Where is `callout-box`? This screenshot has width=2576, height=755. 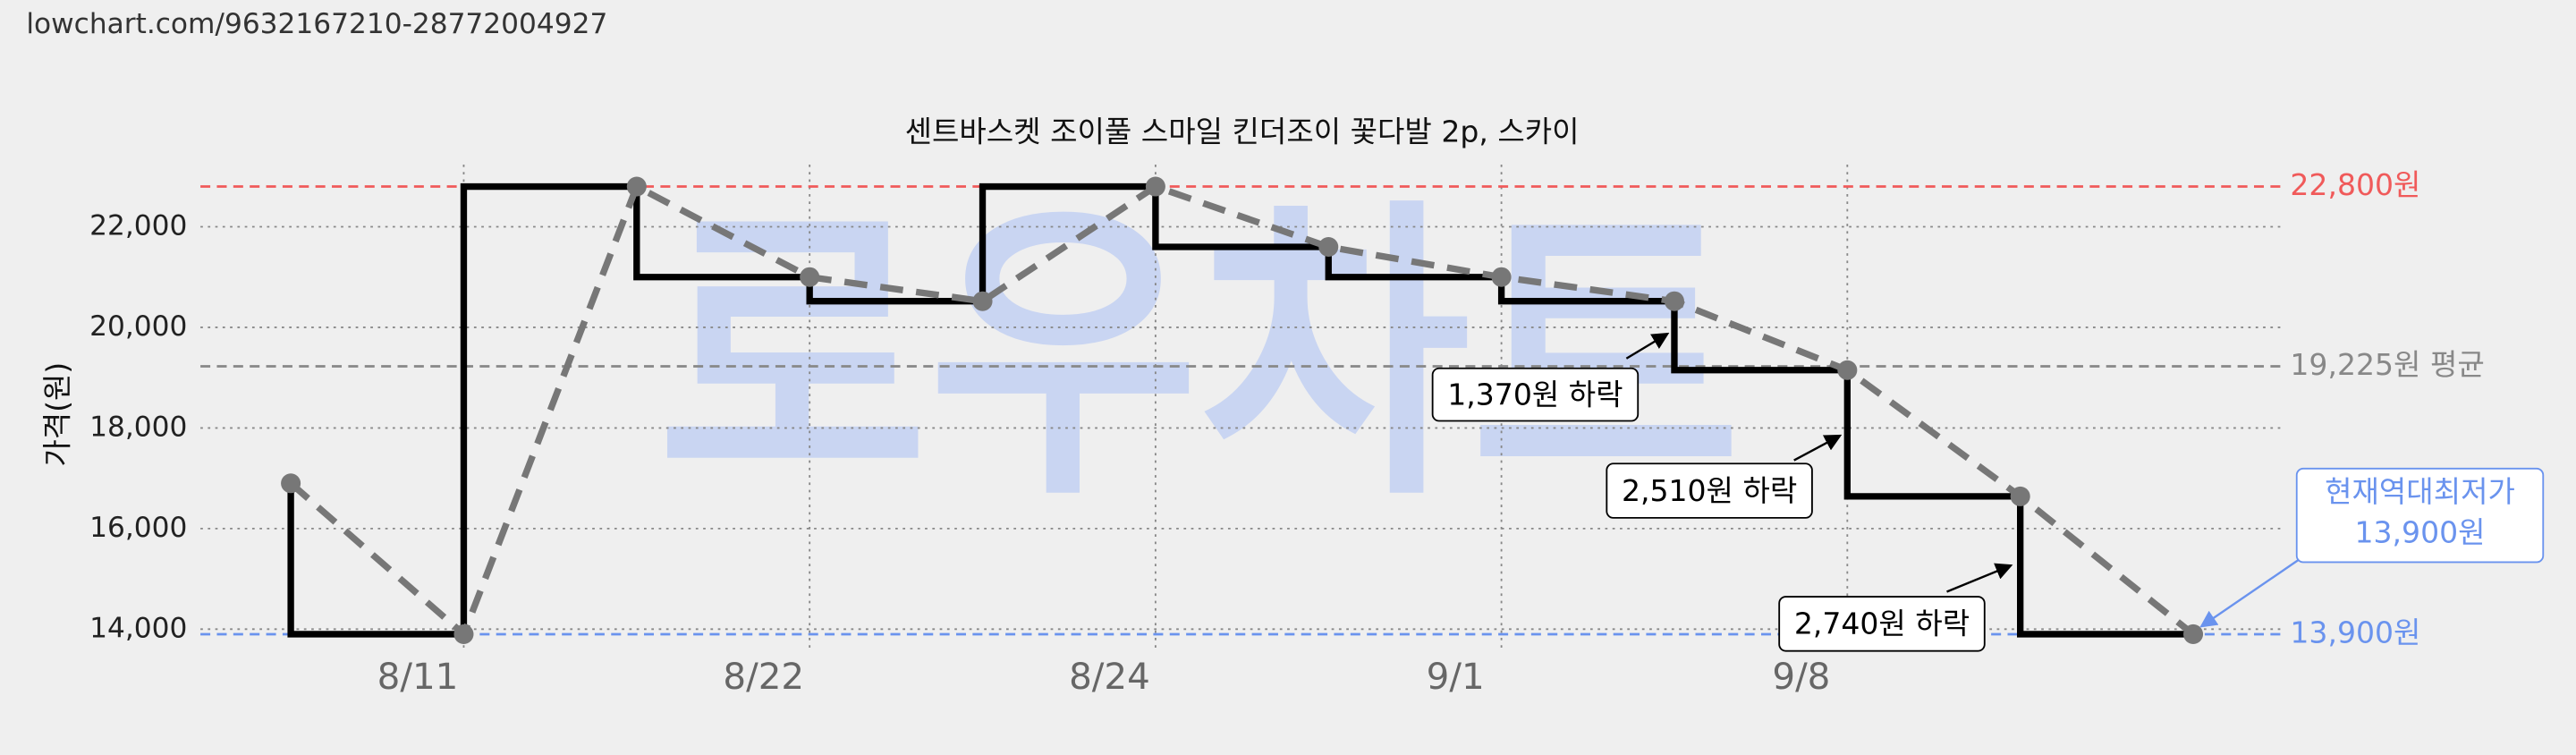
callout-box is located at coordinates (2420, 515).